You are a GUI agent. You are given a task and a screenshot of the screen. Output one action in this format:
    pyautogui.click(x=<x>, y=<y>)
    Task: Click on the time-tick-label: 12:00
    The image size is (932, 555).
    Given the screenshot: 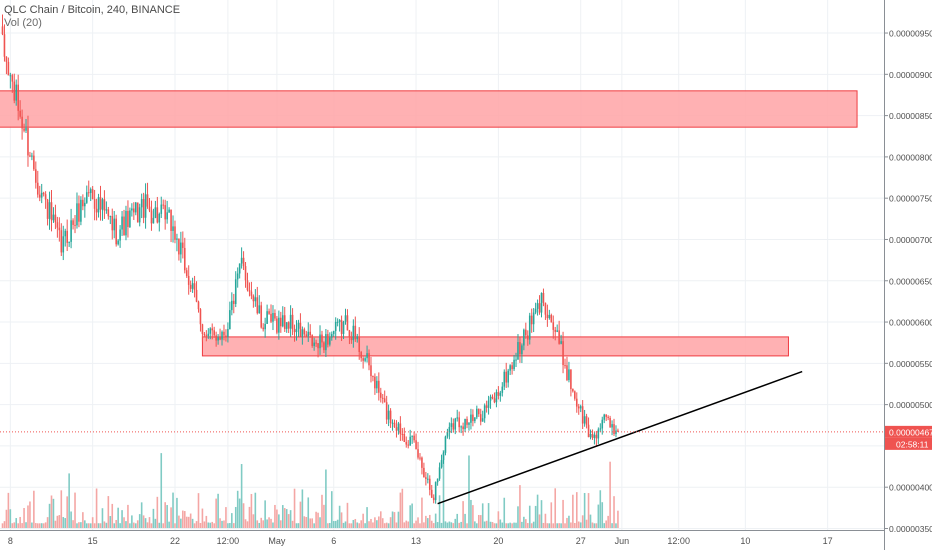 What is the action you would take?
    pyautogui.click(x=678, y=541)
    